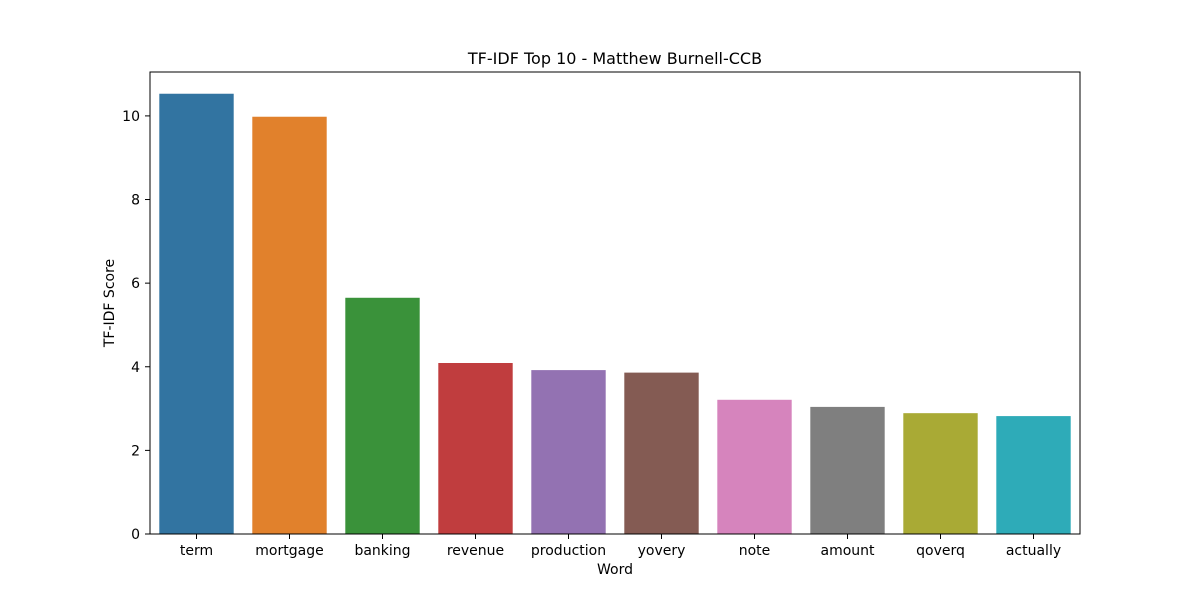 This screenshot has width=1200, height=600. I want to click on bar-mortgage, so click(289, 325).